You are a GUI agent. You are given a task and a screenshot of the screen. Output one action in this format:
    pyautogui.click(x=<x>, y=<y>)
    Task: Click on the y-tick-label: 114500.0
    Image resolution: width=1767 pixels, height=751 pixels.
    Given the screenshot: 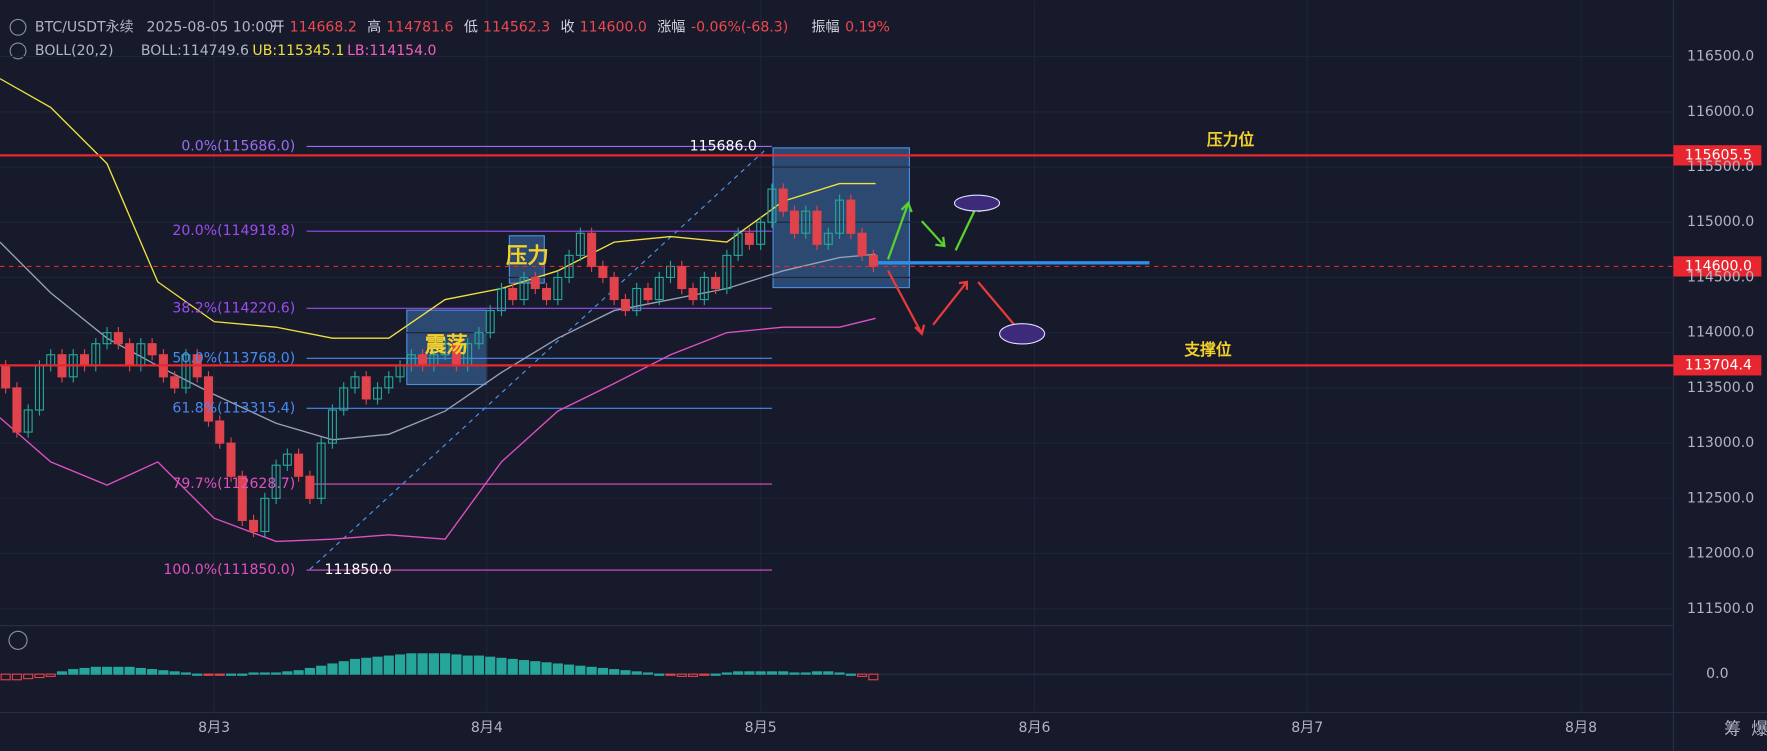 What is the action you would take?
    pyautogui.click(x=1720, y=277)
    